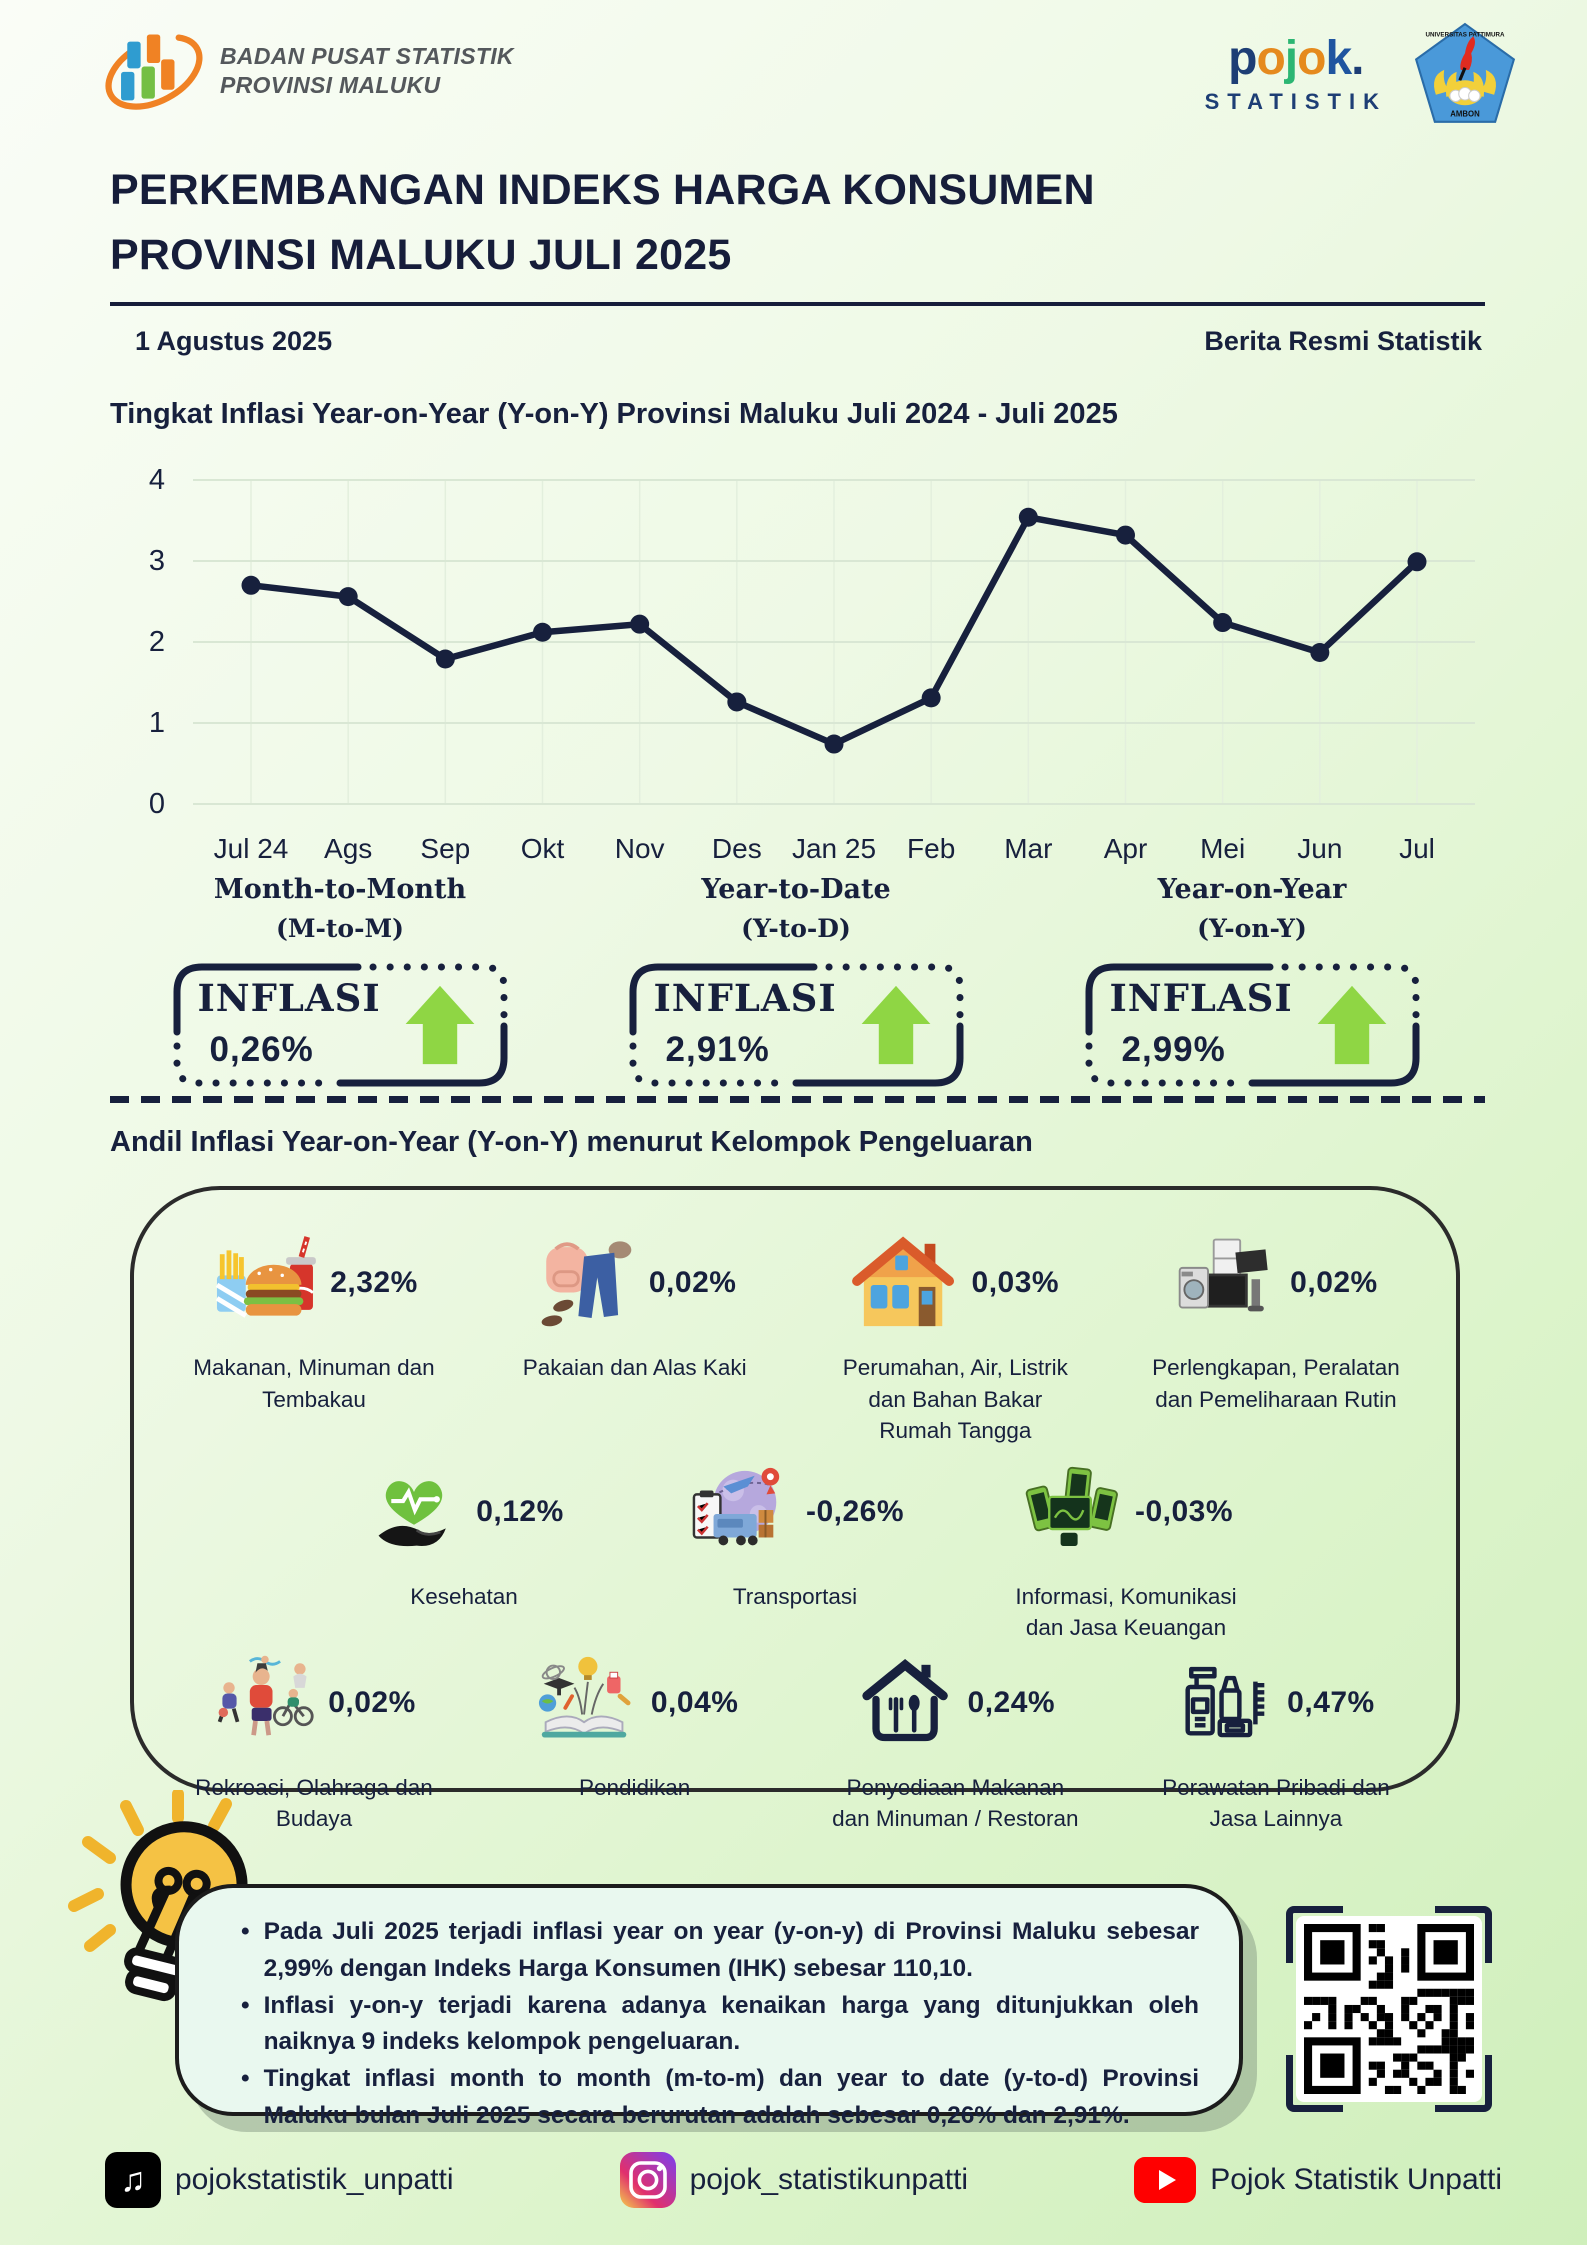 The image size is (1587, 2245). Describe the element at coordinates (1015, 1282) in the screenshot. I see `category-value: 0,03%` at that location.